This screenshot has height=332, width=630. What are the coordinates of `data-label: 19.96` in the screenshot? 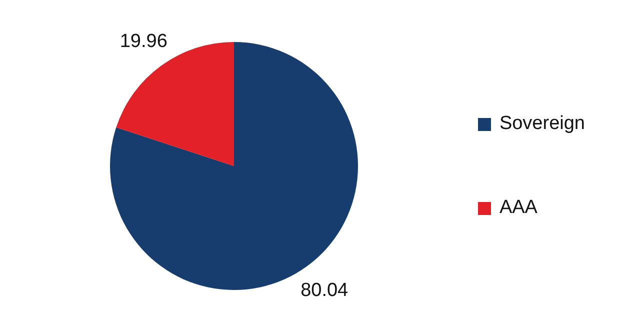 It's located at (144, 41).